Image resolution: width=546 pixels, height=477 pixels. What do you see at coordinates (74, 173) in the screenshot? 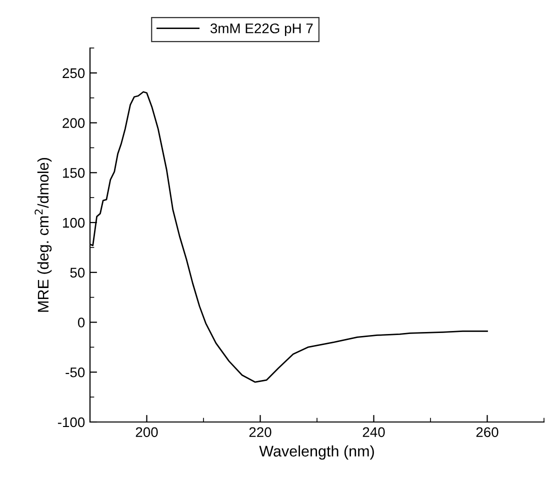
I see `y-tick-label: 150` at bounding box center [74, 173].